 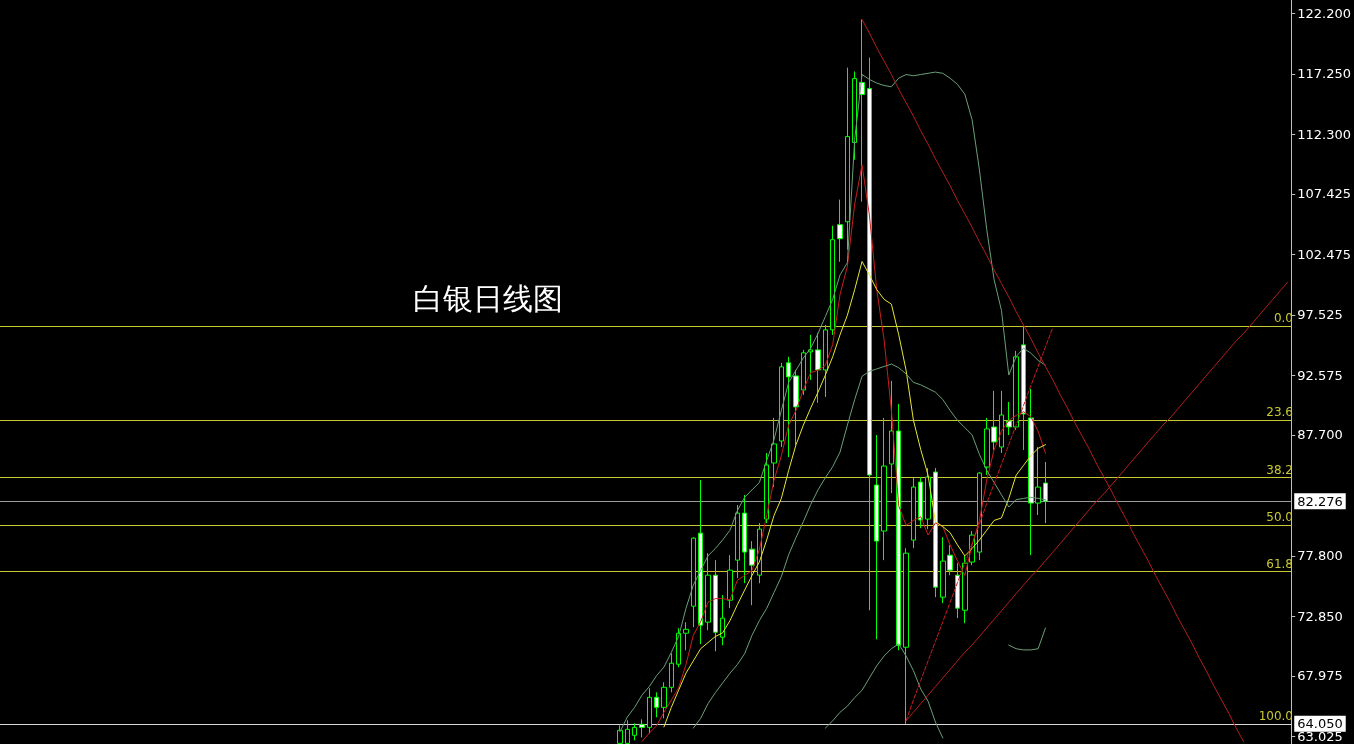 I want to click on y-tick-label: 117.250, so click(x=1324, y=74).